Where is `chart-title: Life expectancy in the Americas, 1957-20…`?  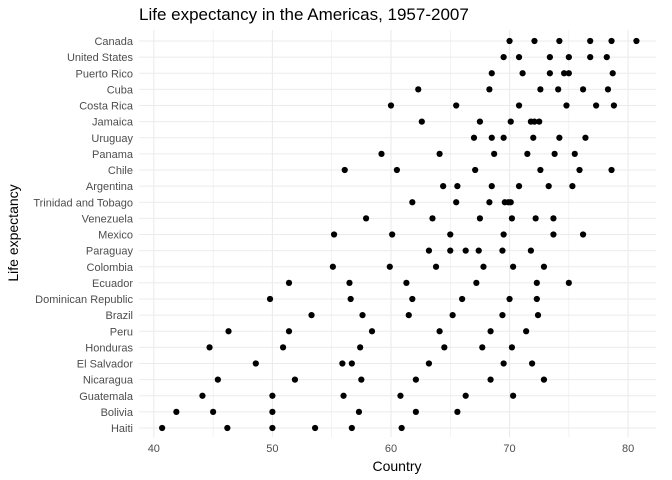 chart-title: Life expectancy in the Americas, 1957-20… is located at coordinates (304, 14).